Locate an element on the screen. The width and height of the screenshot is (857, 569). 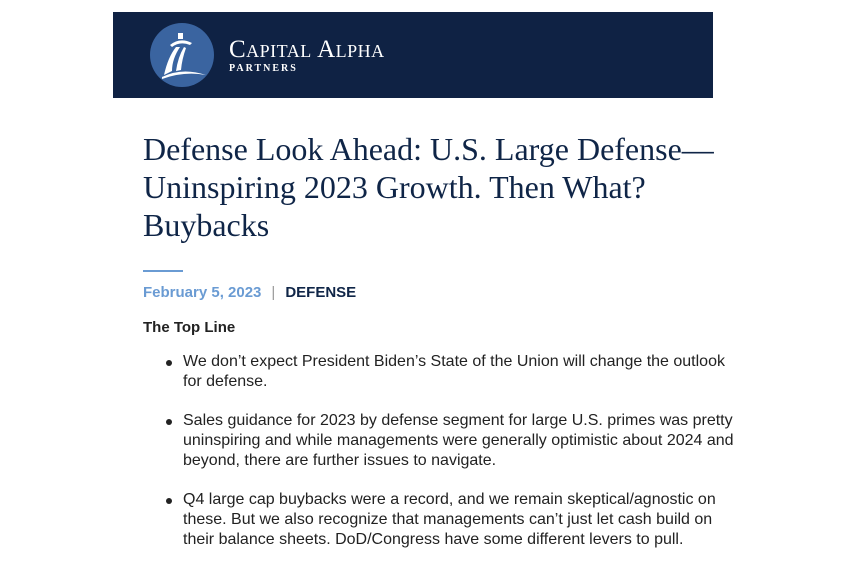
title-divider is located at coordinates (163, 271).